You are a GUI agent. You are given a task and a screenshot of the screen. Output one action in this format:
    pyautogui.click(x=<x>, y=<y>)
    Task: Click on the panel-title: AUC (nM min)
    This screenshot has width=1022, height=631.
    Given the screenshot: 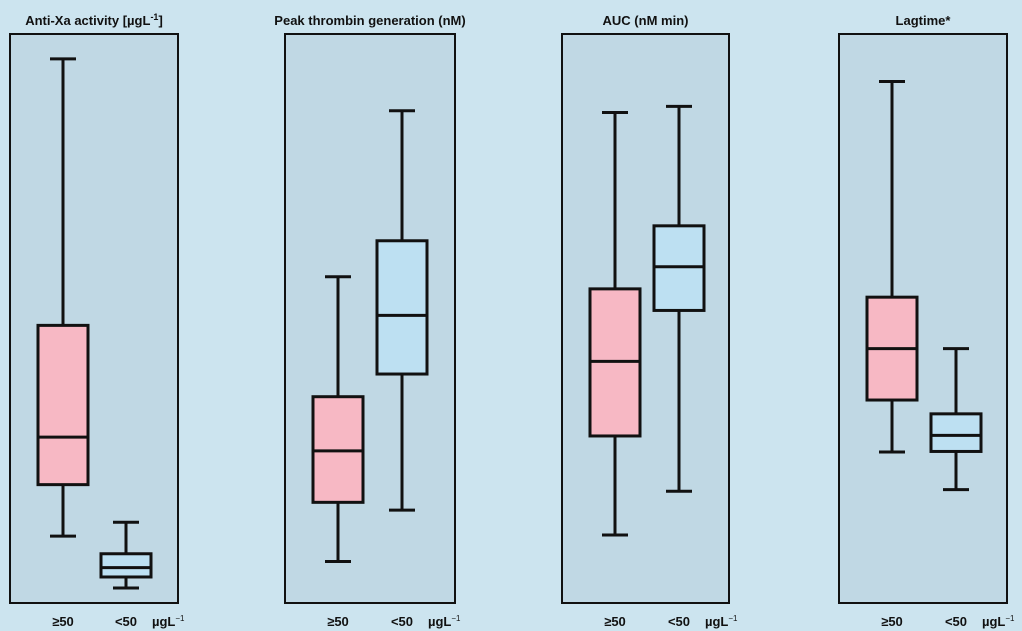 What is the action you would take?
    pyautogui.click(x=646, y=20)
    